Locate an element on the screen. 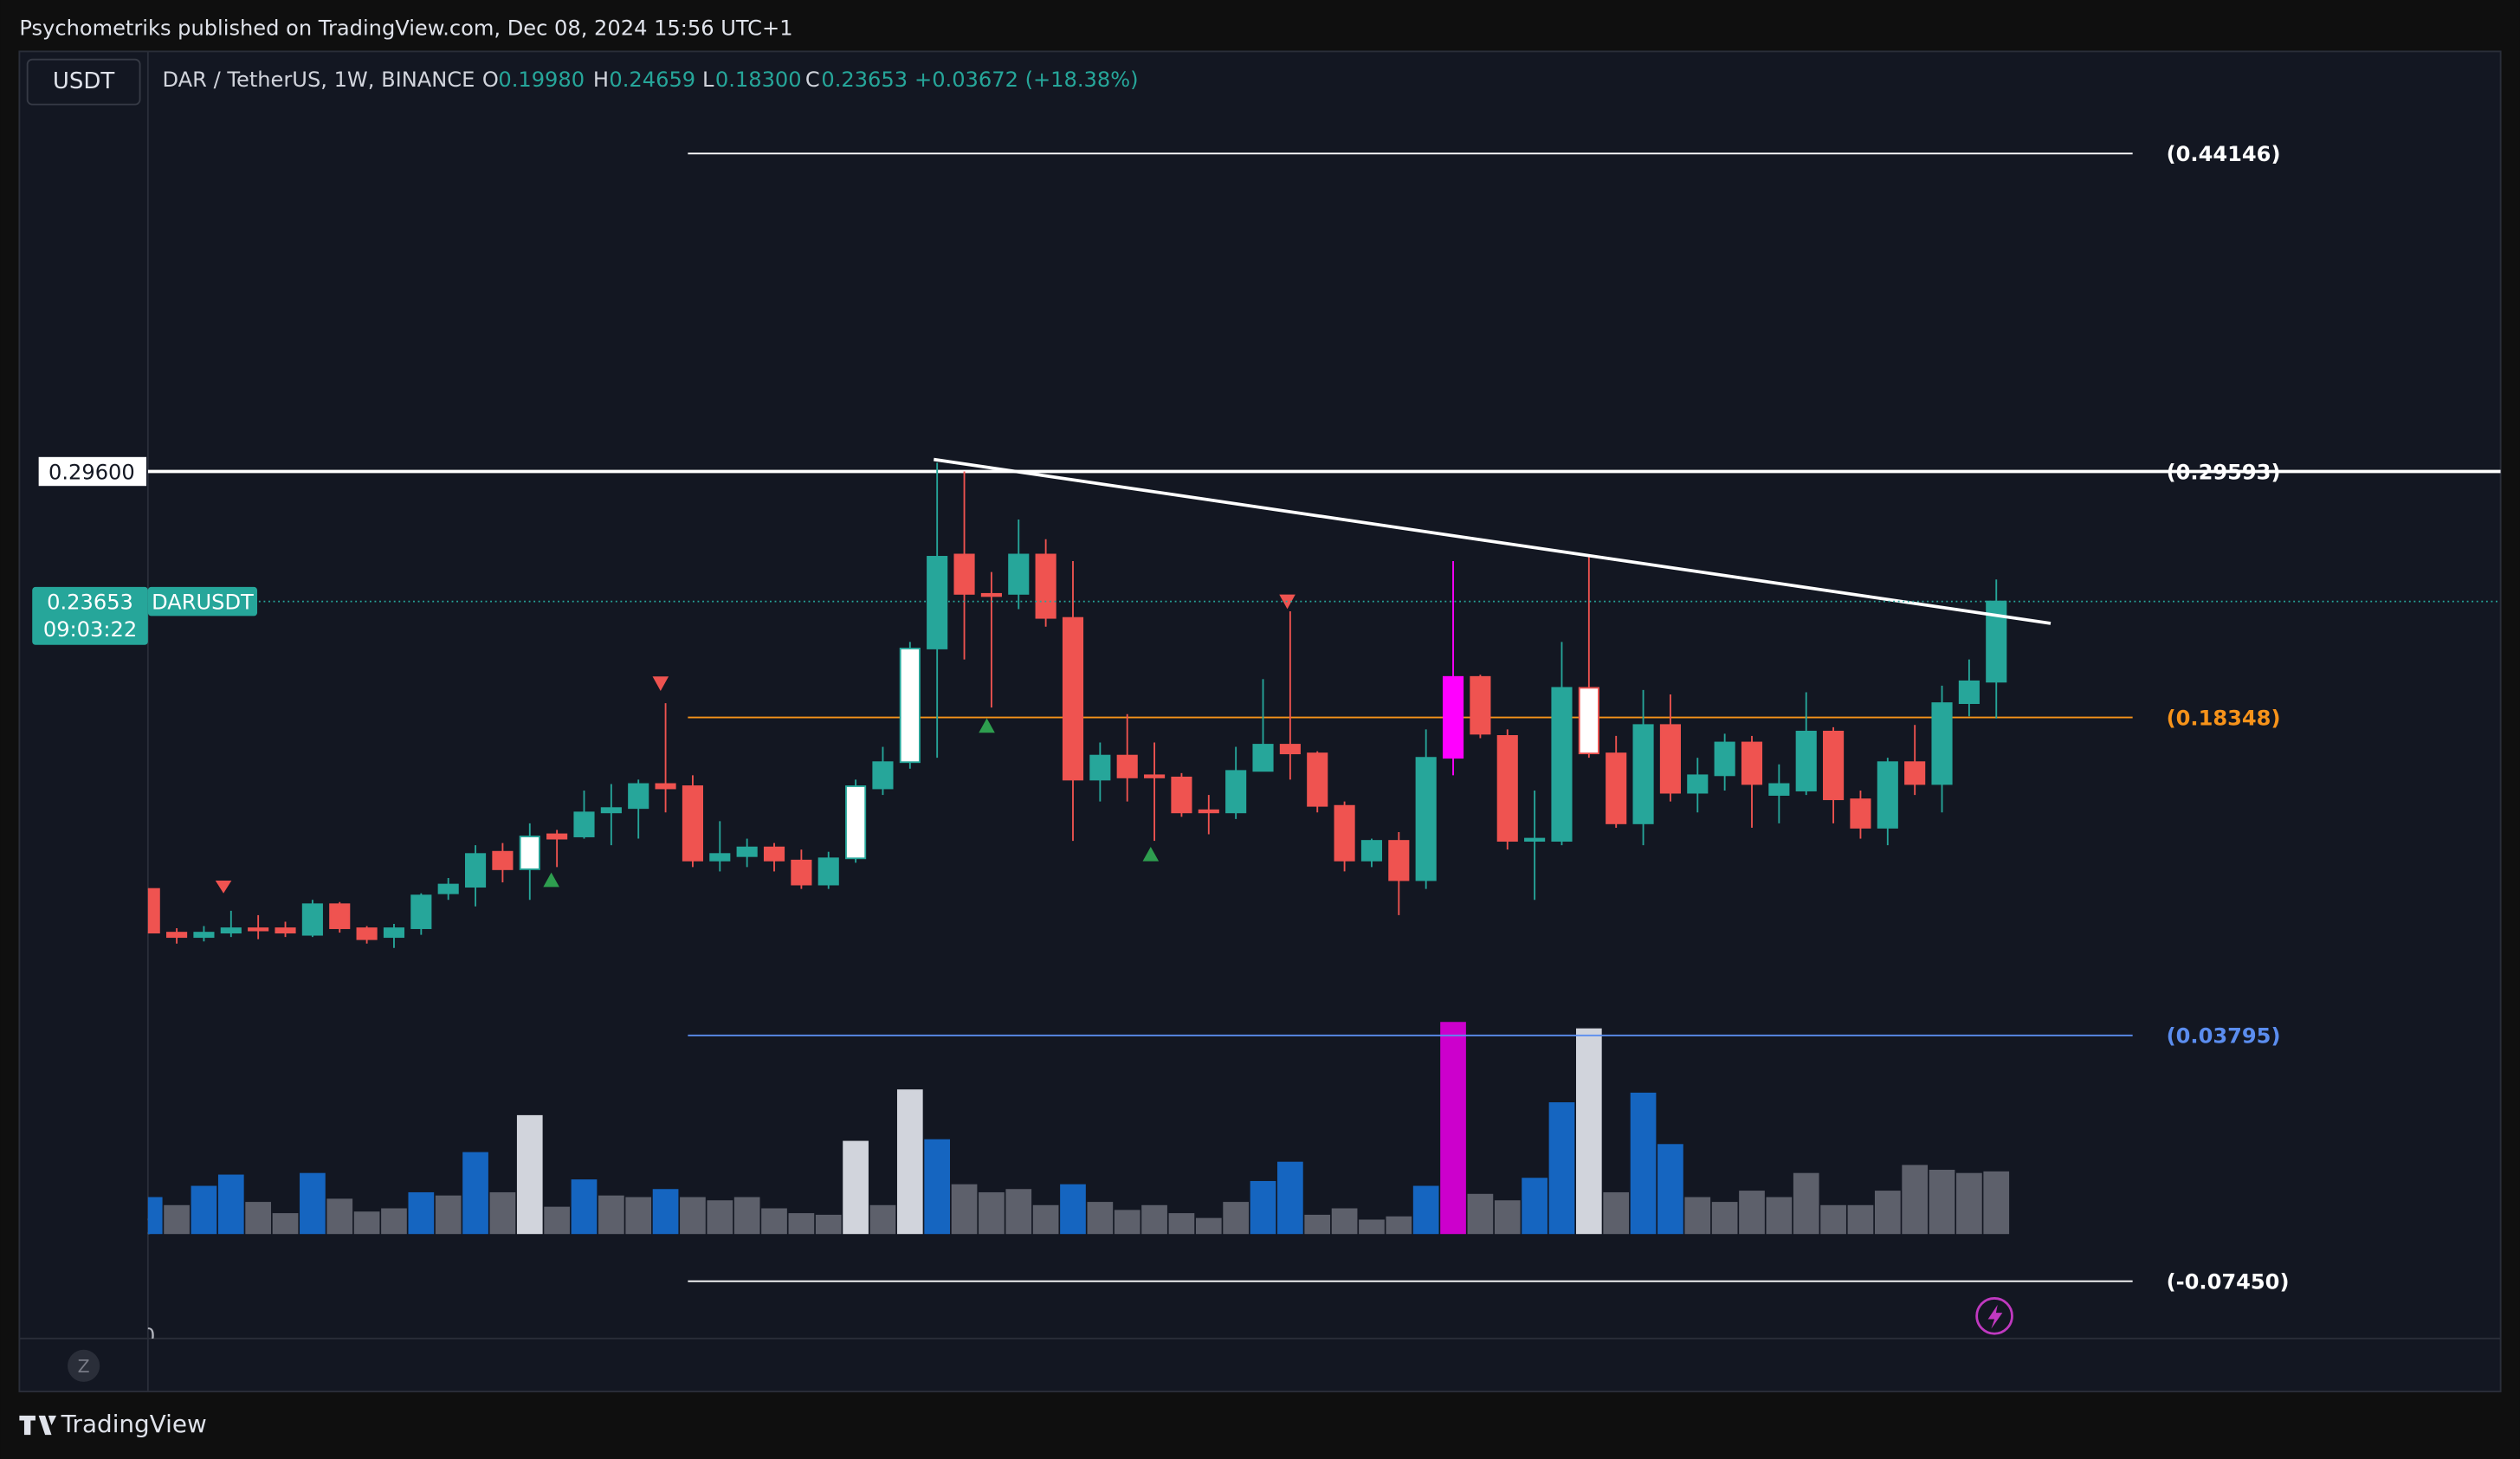 The image size is (2520, 1459). legend-key: O is located at coordinates (490, 80).